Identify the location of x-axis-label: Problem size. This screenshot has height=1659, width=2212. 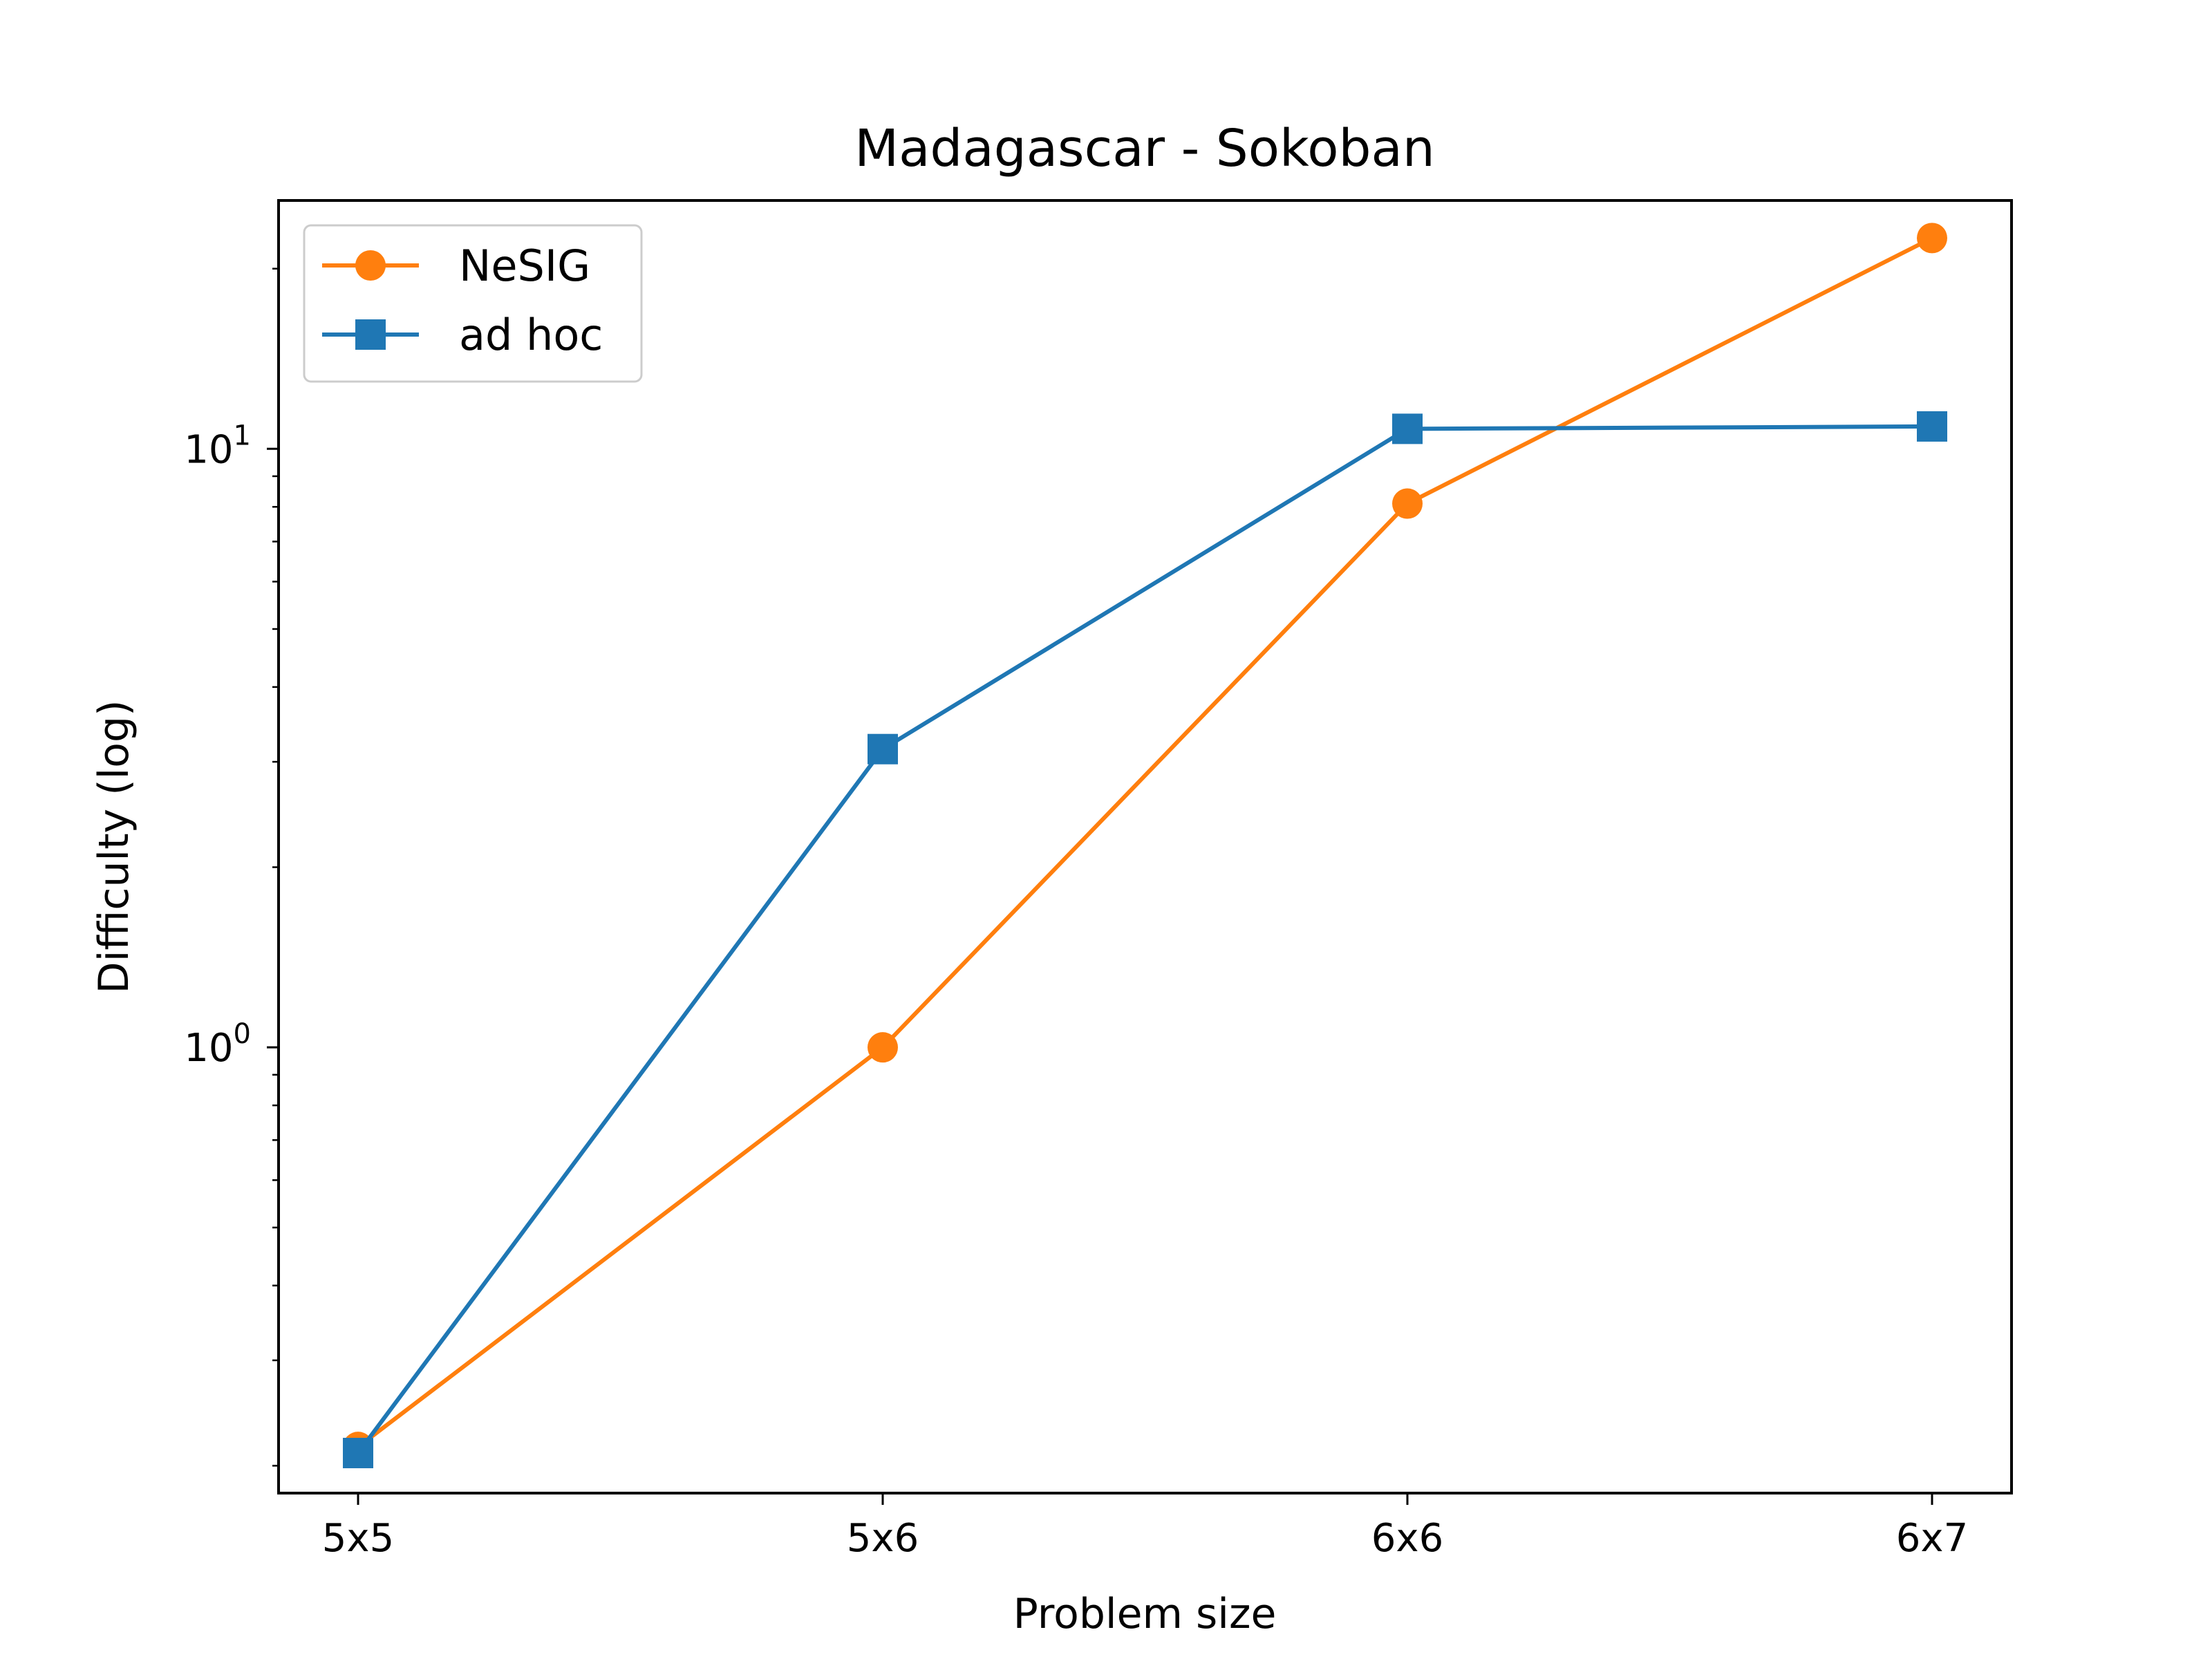
(1145, 1614).